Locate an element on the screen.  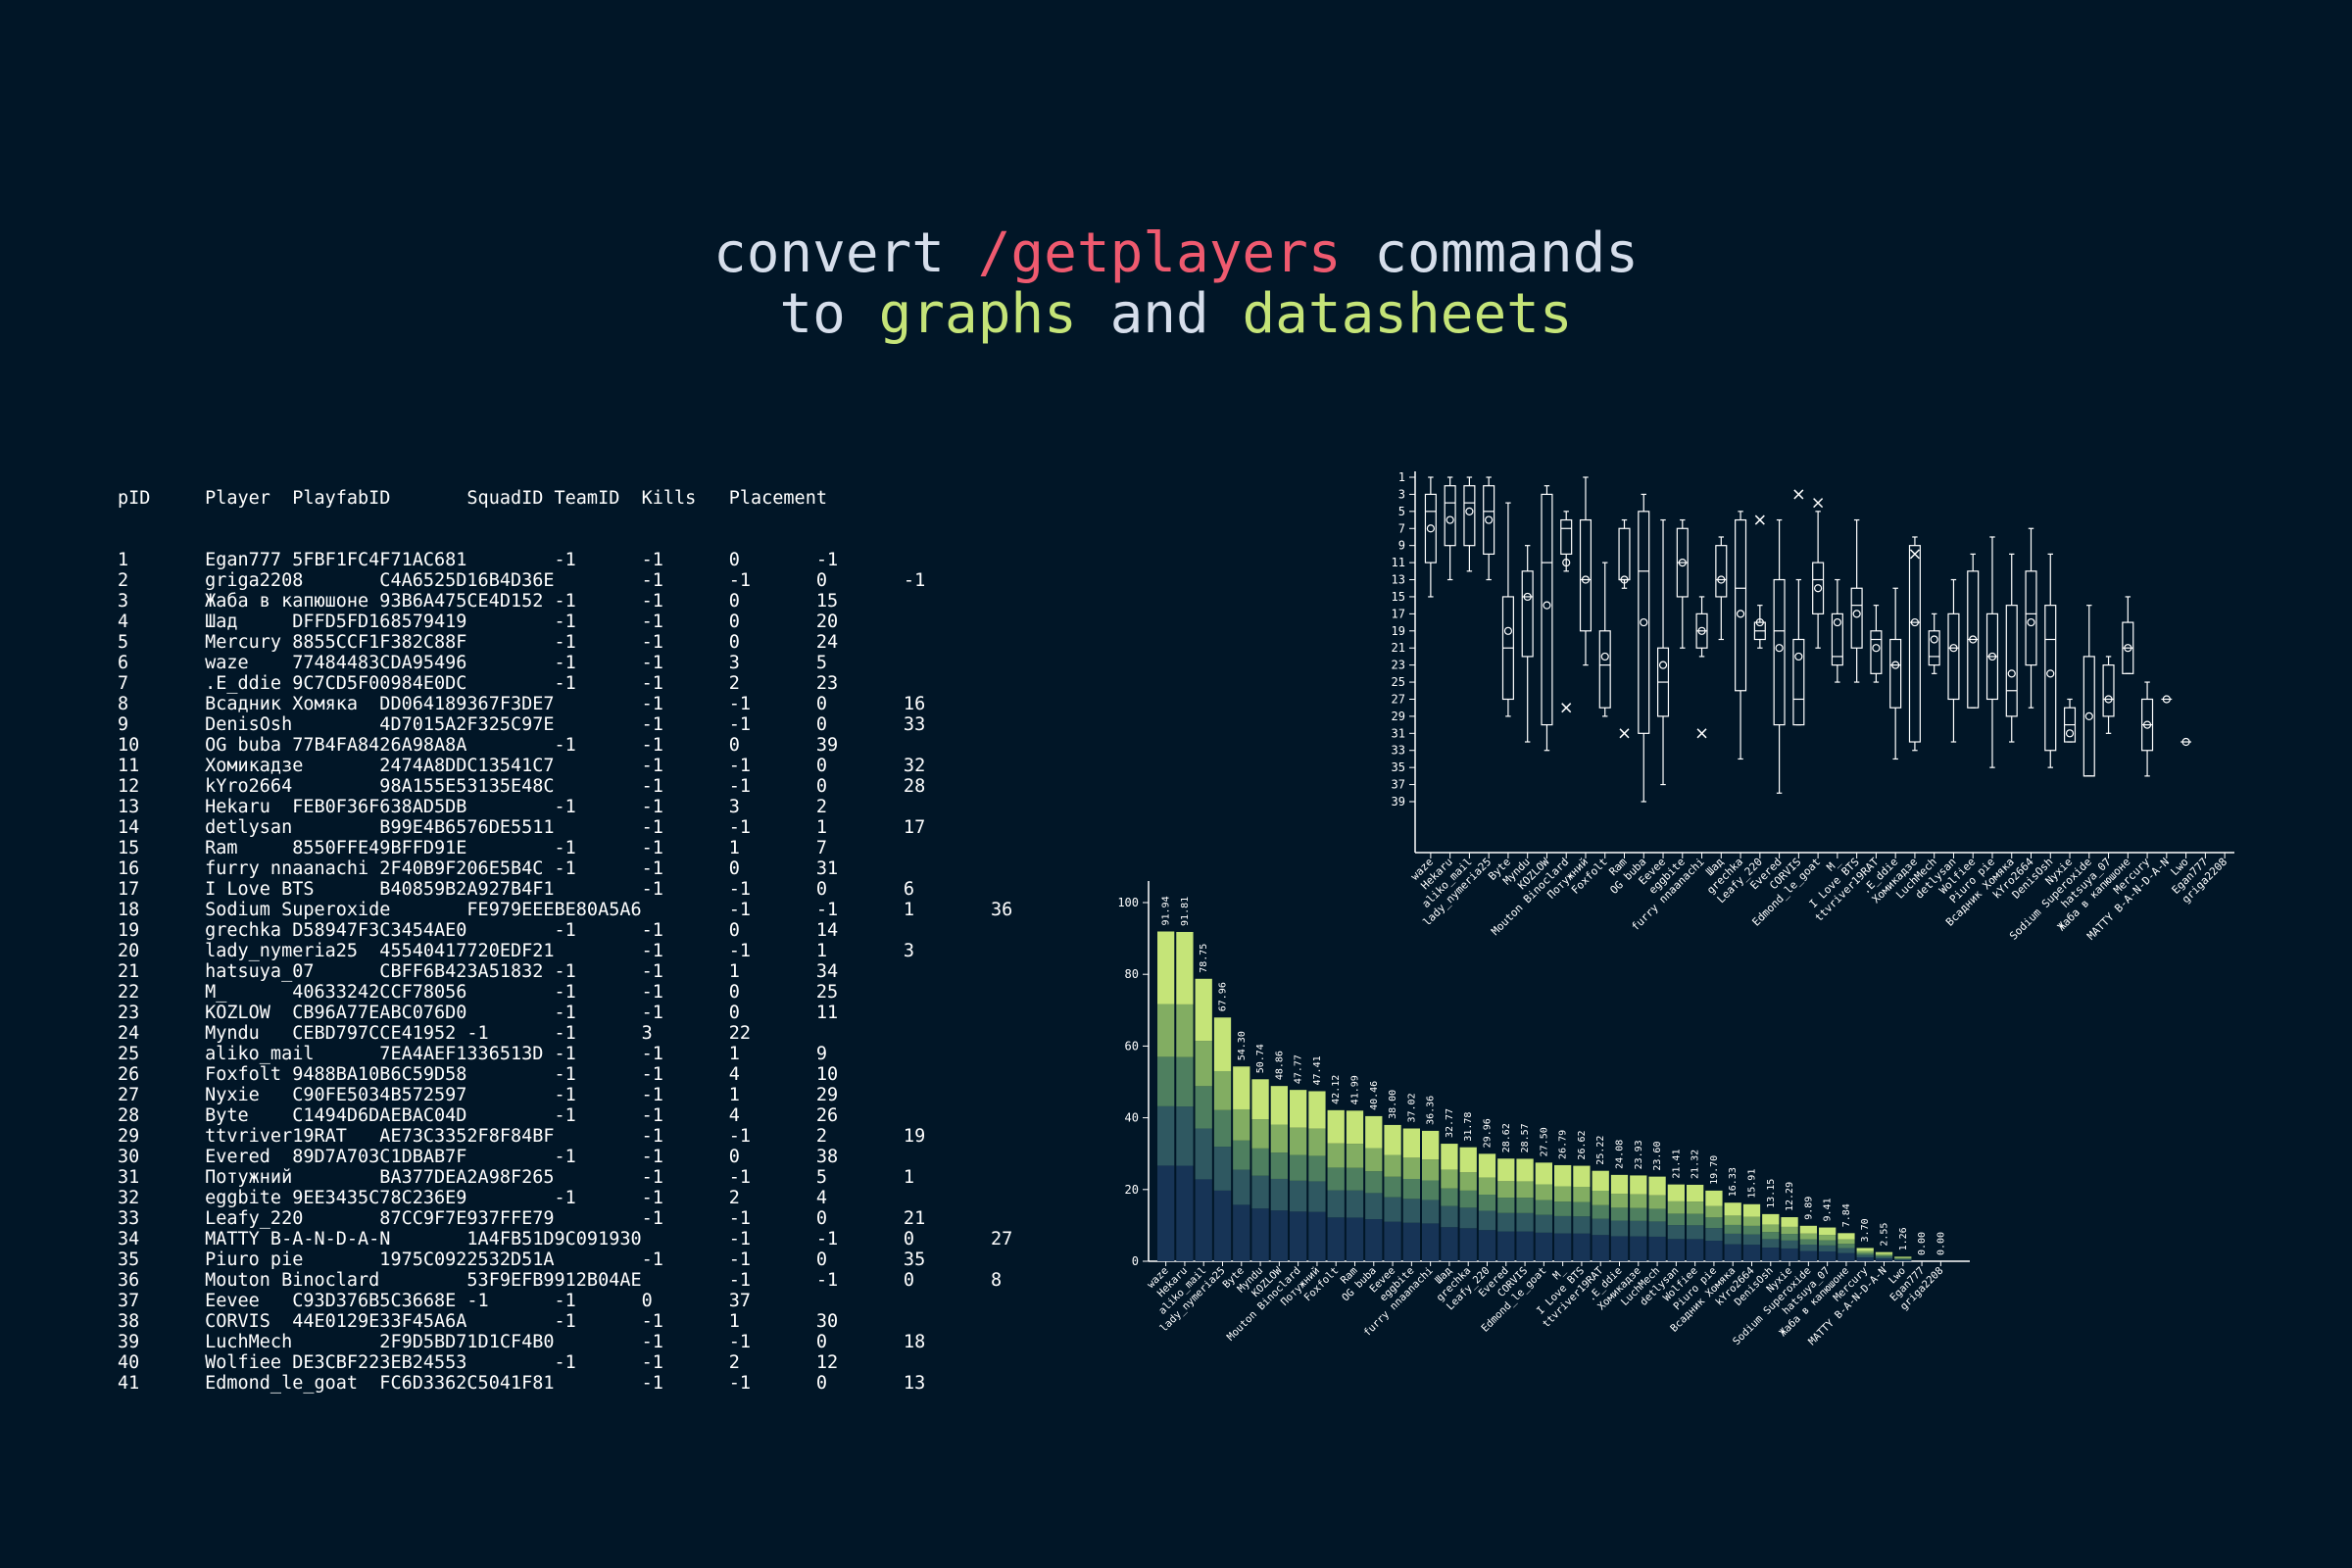
bar-value-label: 26.62 is located at coordinates (1582, 1144).